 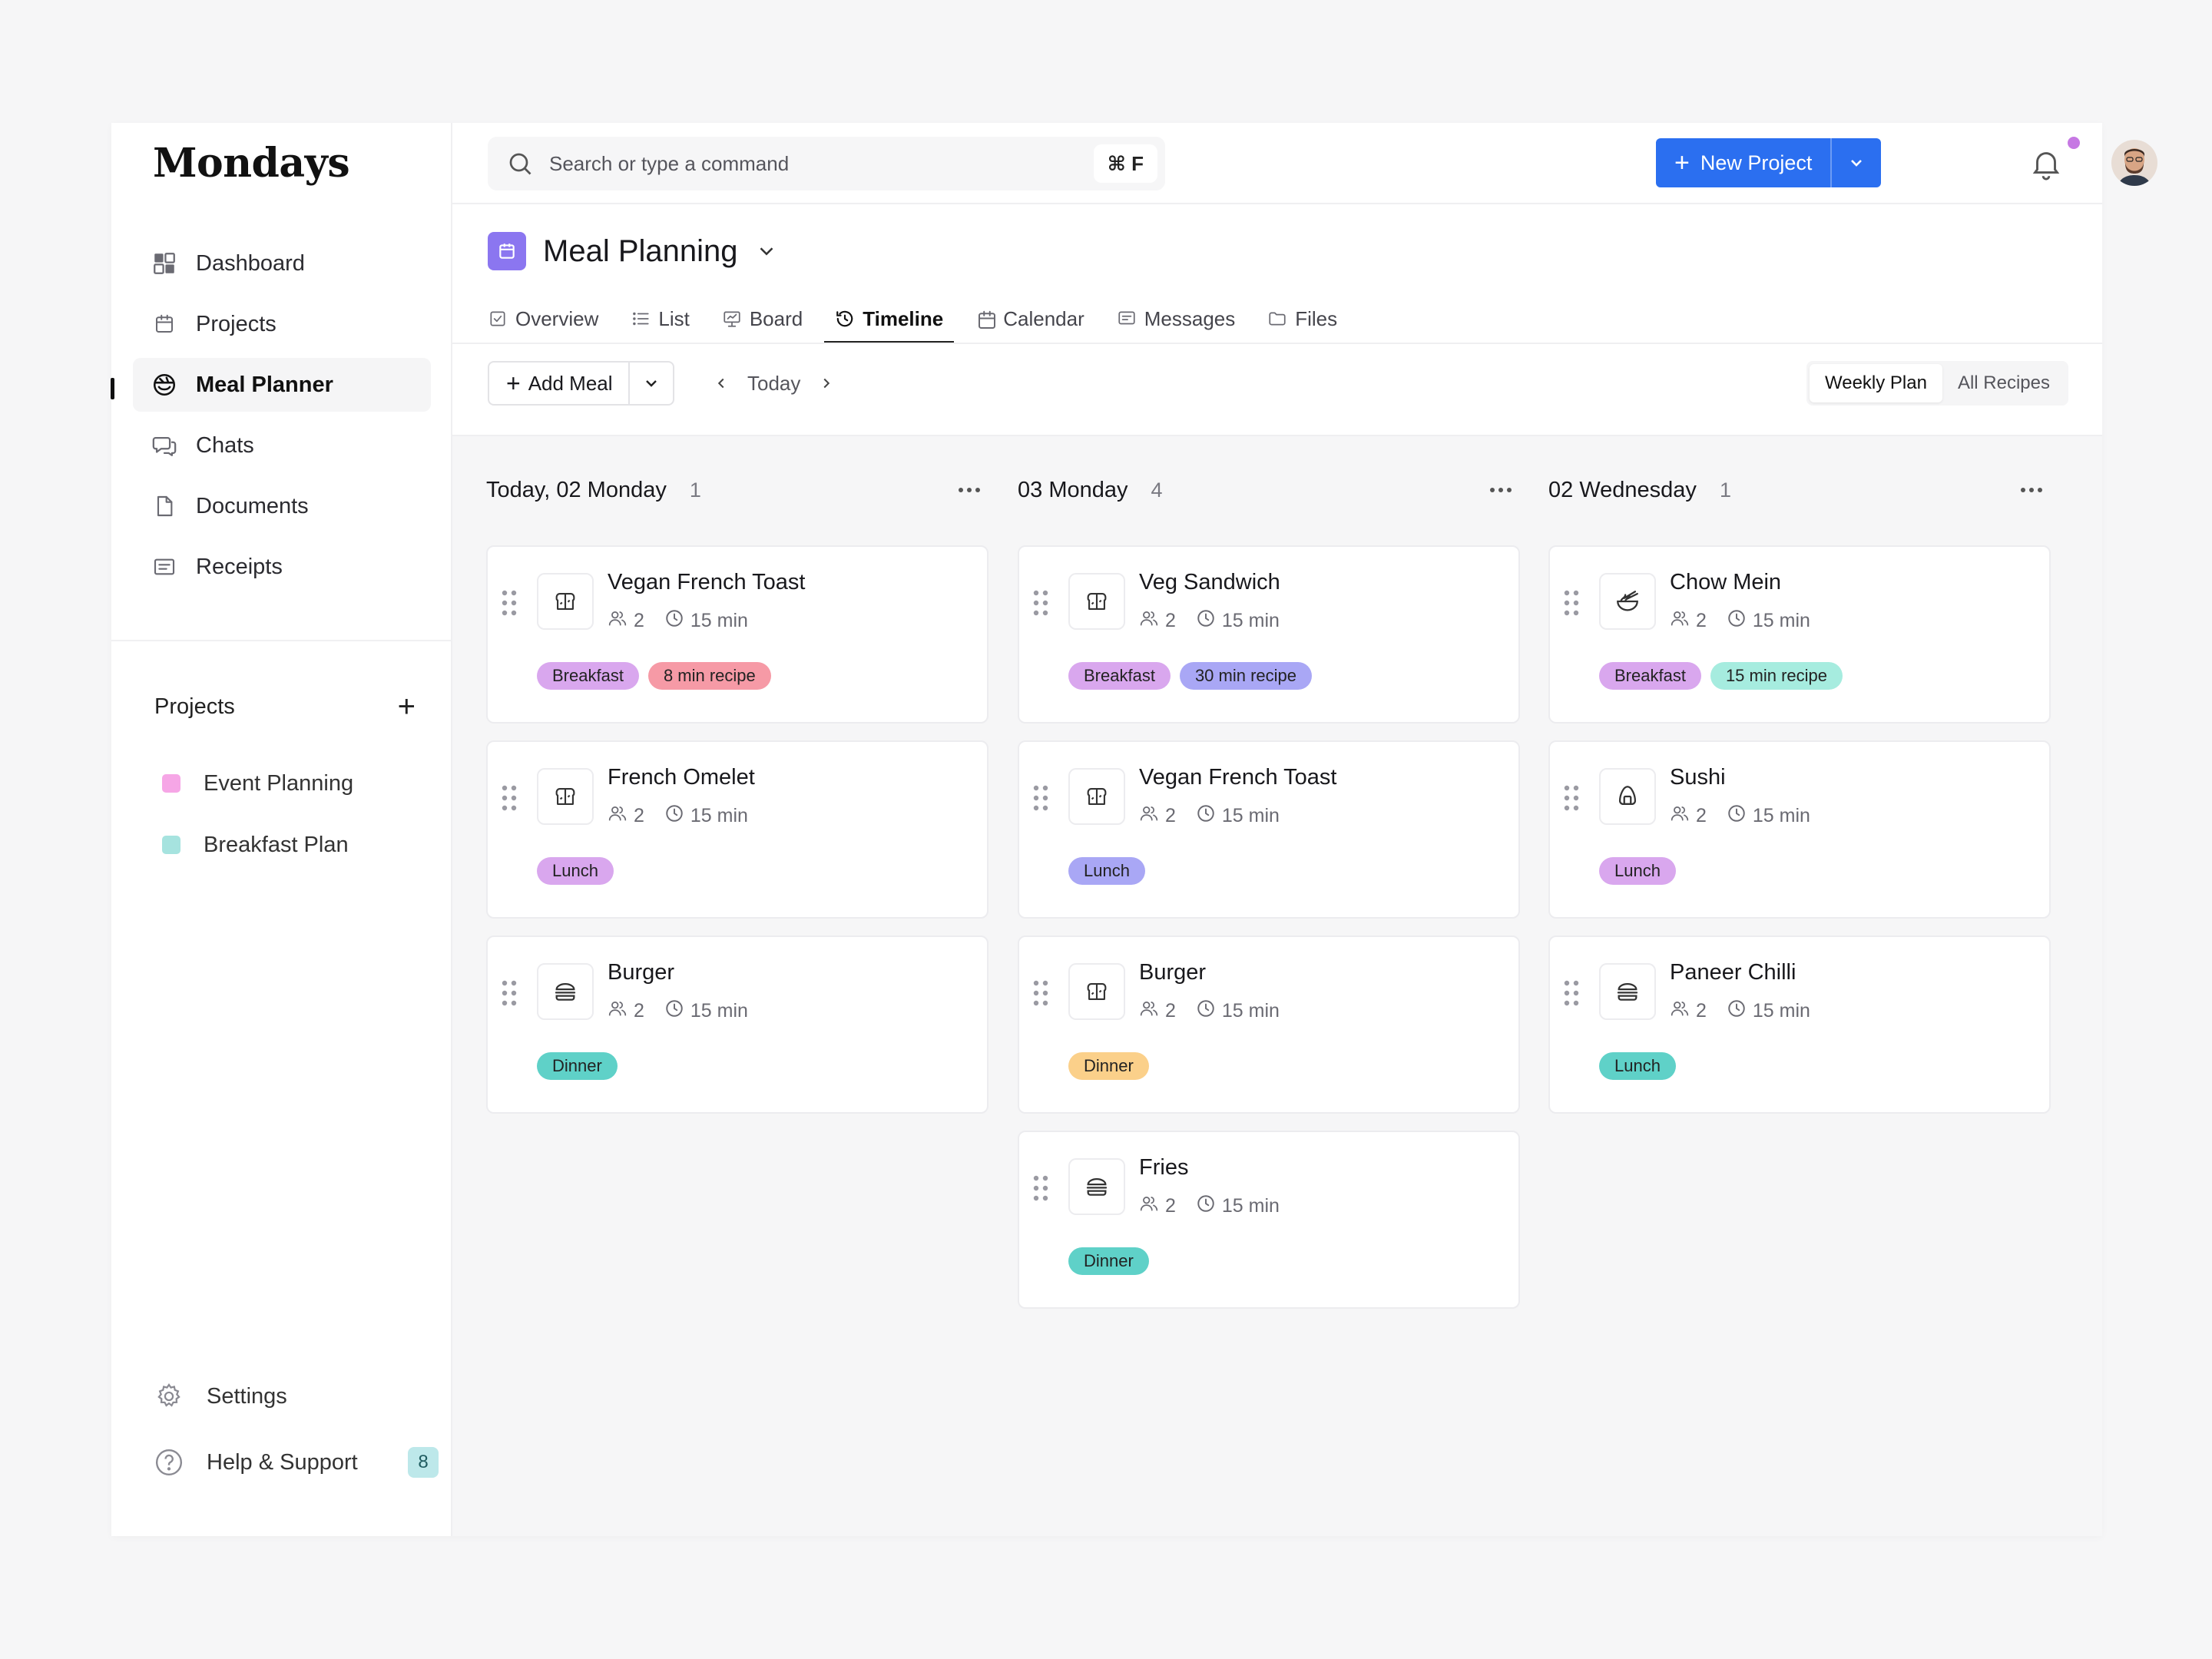 I want to click on bell-icon, so click(x=2046, y=163).